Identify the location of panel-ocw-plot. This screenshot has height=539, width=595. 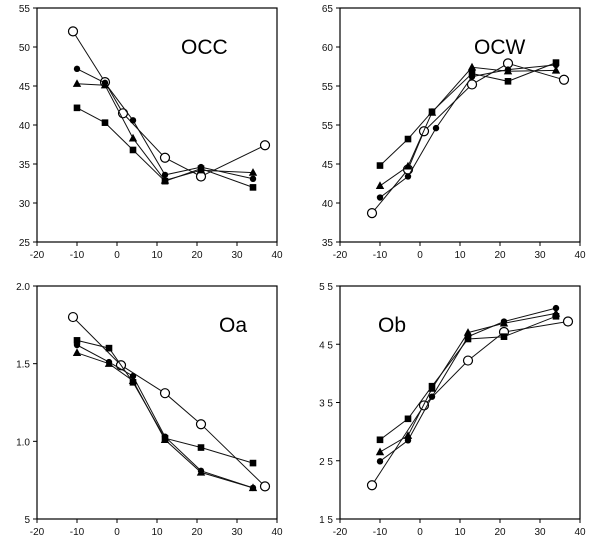
(468, 138).